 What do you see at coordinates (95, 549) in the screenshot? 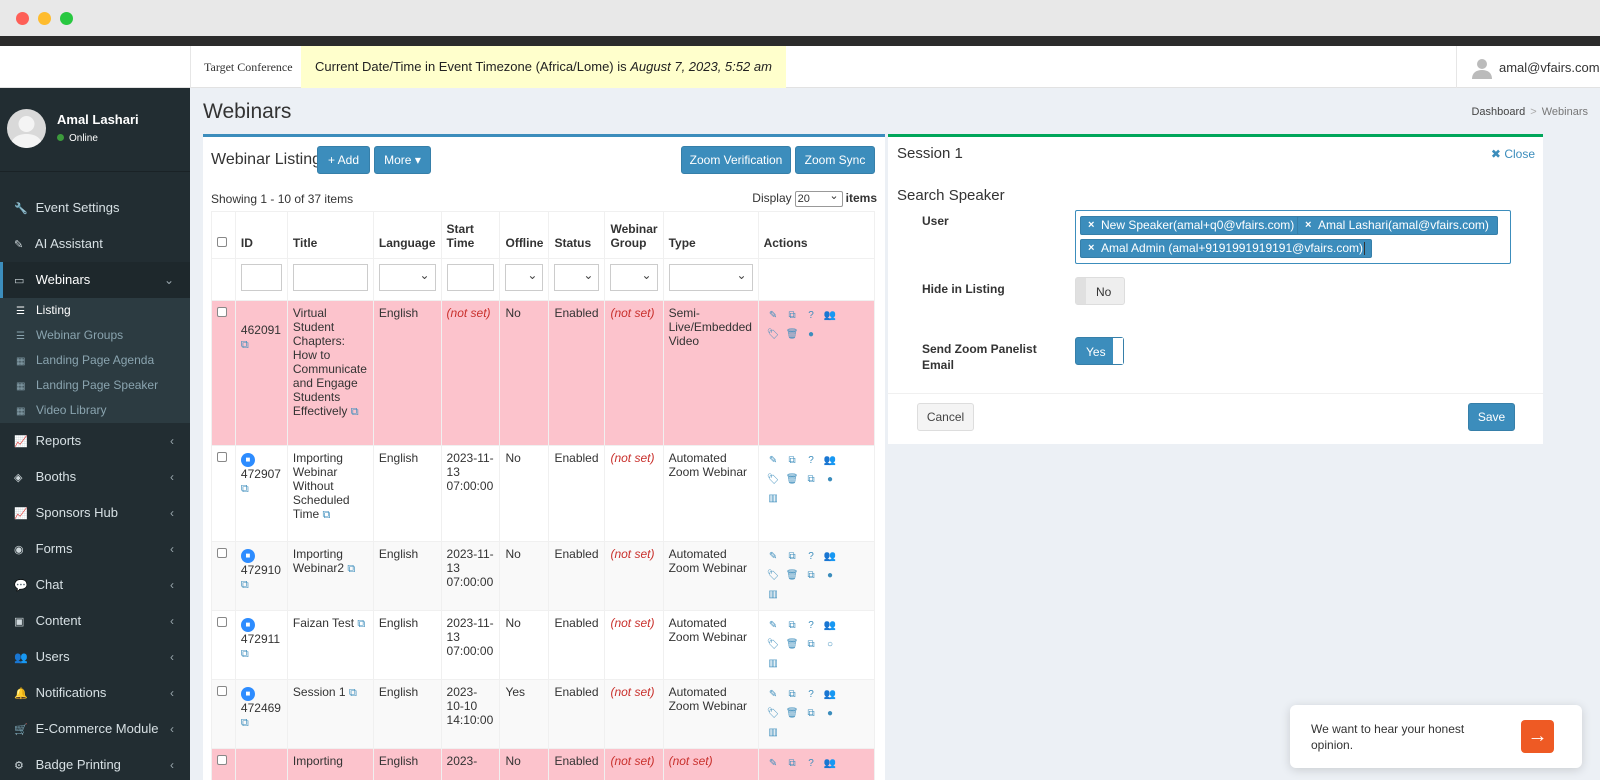
I see `sidebar-item-forms: ◉ Forms ‹` at bounding box center [95, 549].